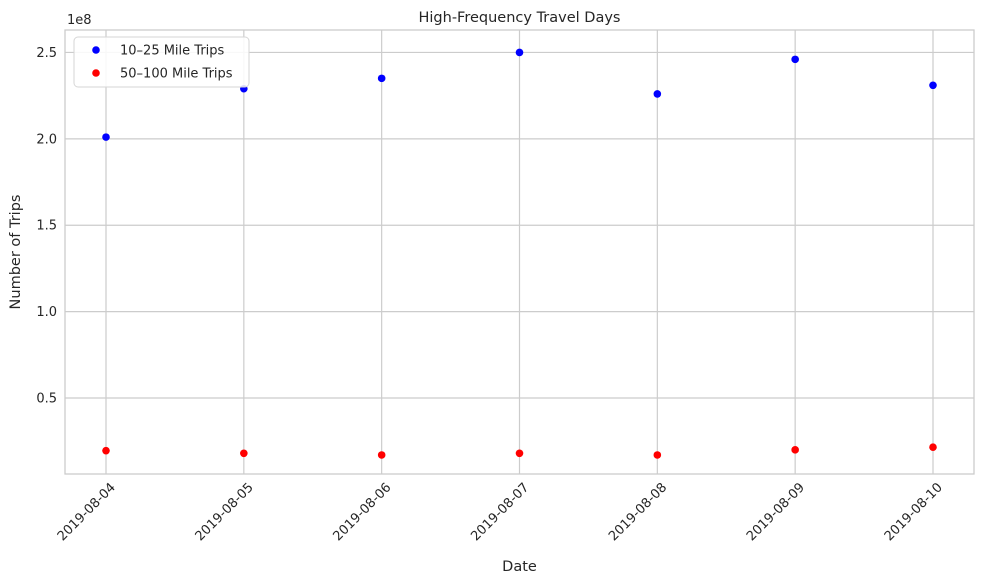 The height and width of the screenshot is (584, 984). What do you see at coordinates (638, 512) in the screenshot?
I see `x-tick-label: 2019-08-08` at bounding box center [638, 512].